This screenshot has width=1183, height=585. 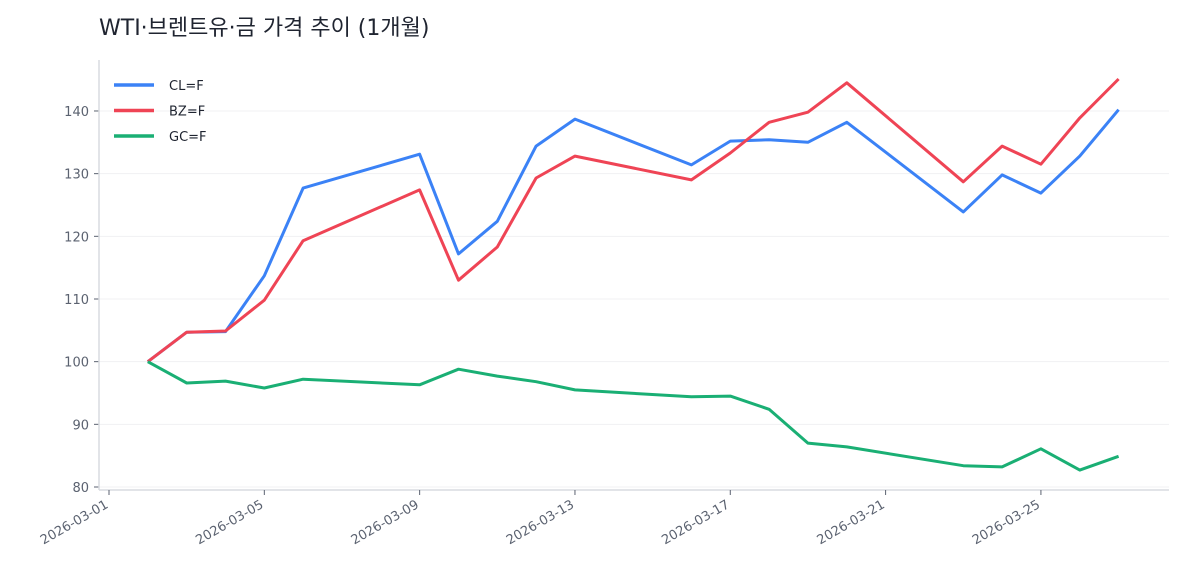 What do you see at coordinates (695, 522) in the screenshot?
I see `x-tick-label: 2026-03-17` at bounding box center [695, 522].